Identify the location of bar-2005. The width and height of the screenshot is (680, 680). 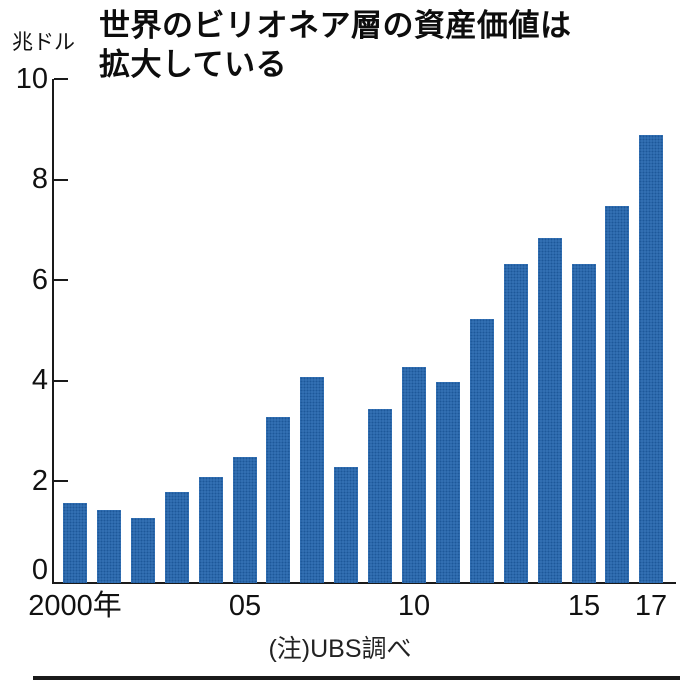
(245, 520).